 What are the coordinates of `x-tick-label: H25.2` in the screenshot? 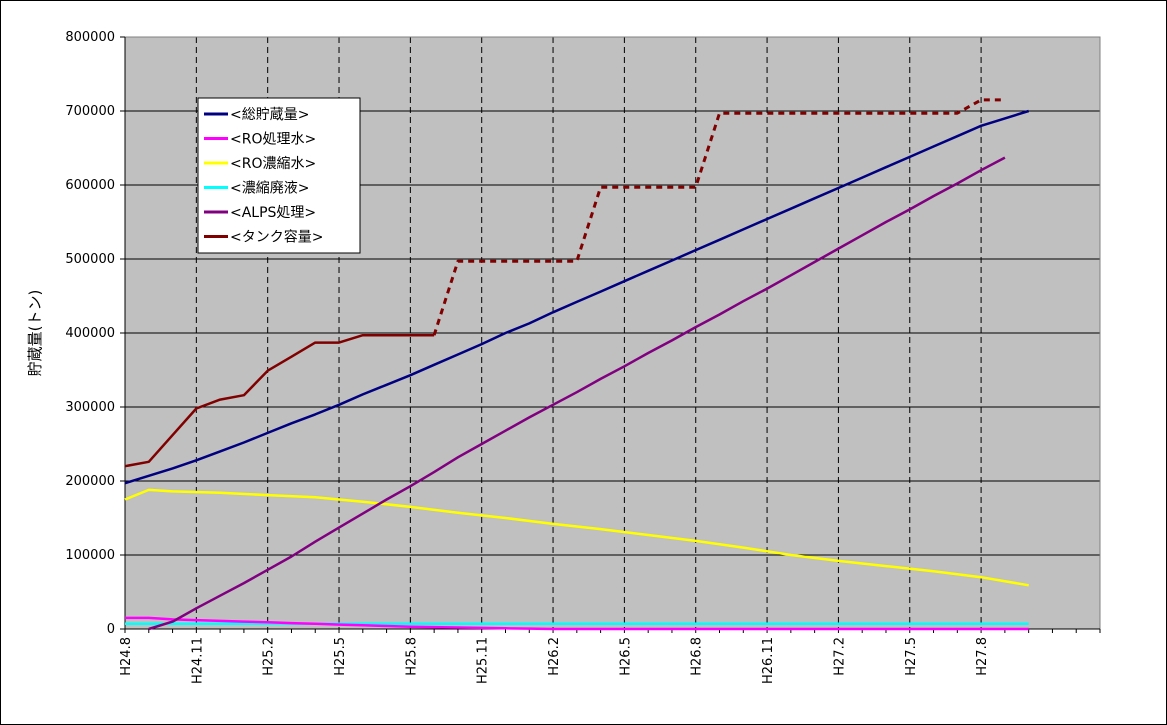 It's located at (269, 656).